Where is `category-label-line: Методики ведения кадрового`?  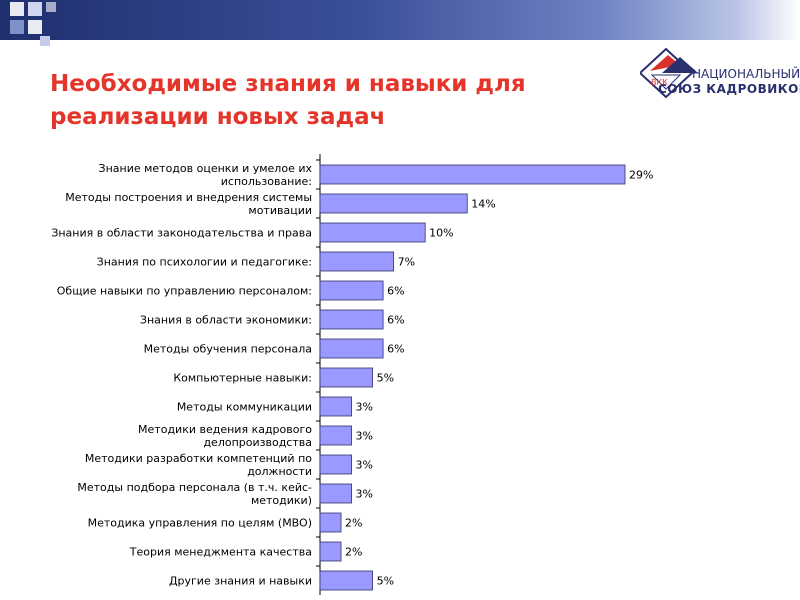
category-label-line: Методики ведения кадрового is located at coordinates (225, 429).